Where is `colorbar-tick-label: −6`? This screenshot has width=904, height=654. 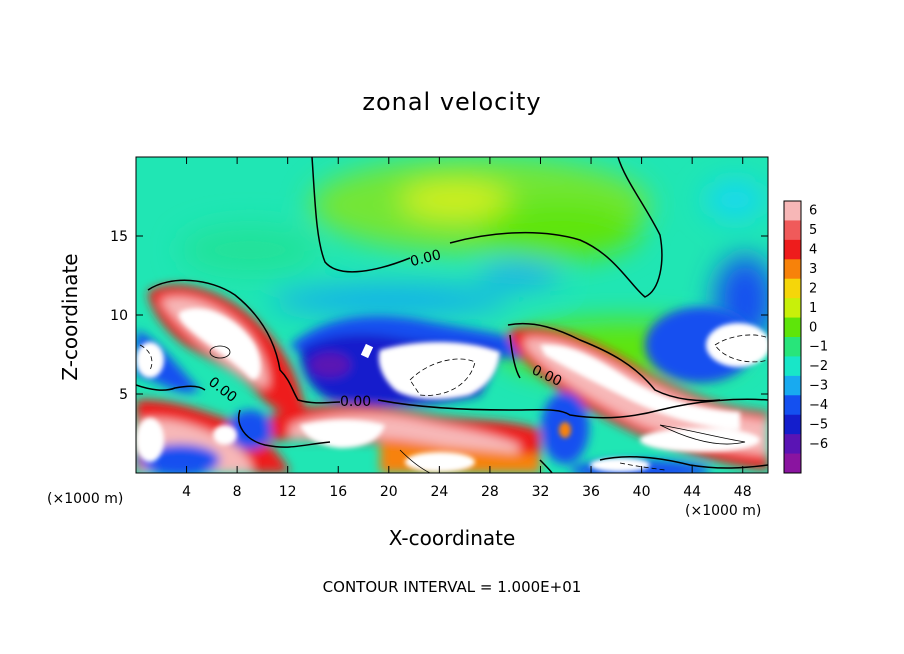 colorbar-tick-label: −6 is located at coordinates (818, 444).